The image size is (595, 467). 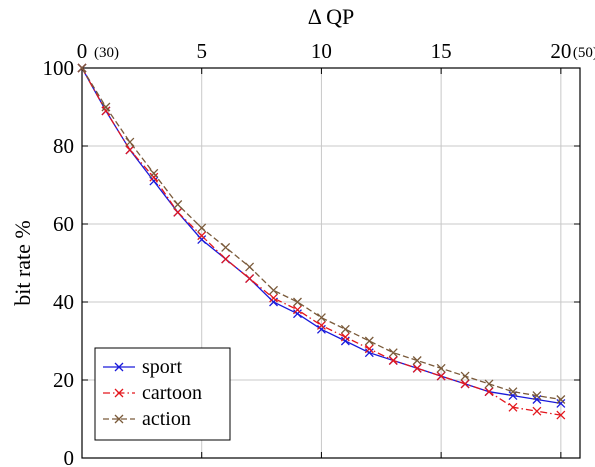 I want to click on x-axis-title: Δ QP, so click(x=331, y=16).